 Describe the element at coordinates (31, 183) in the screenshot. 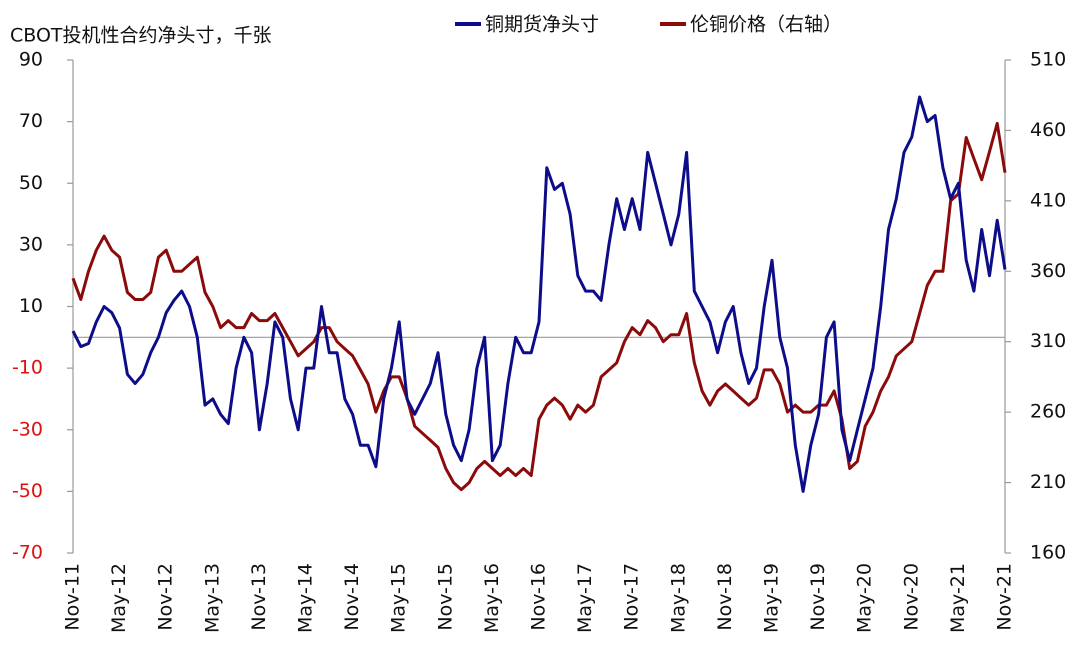

I see `y-tick-label: 50` at that location.